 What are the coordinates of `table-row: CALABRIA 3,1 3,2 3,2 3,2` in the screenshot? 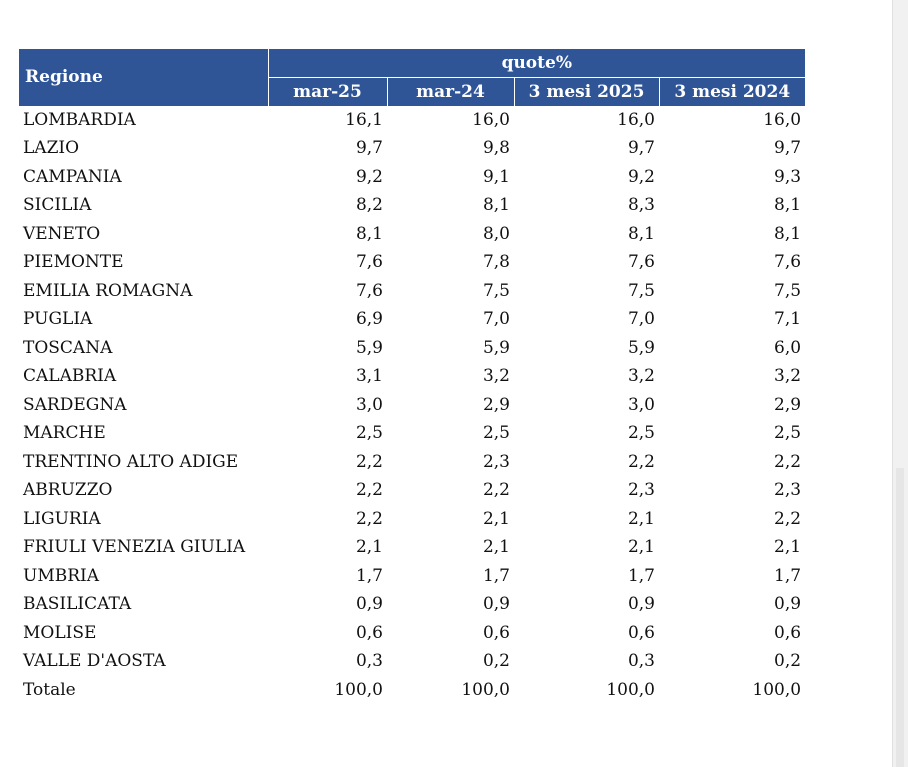 It's located at (412, 377).